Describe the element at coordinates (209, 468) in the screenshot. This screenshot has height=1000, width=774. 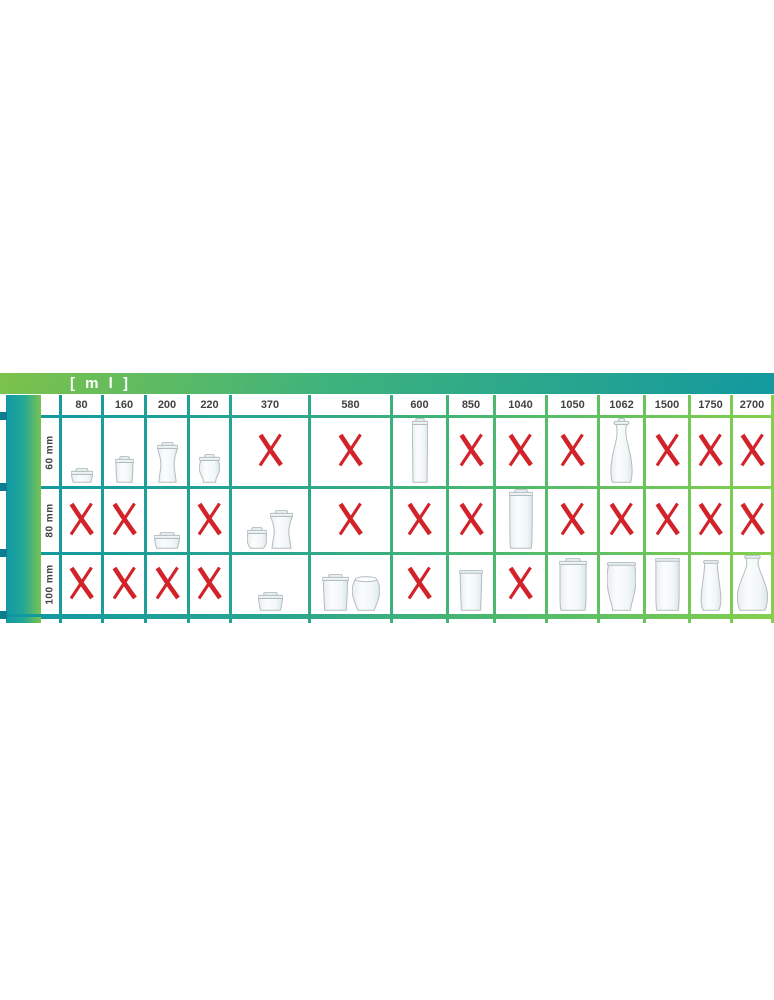
I see `tulip-jar-icon` at that location.